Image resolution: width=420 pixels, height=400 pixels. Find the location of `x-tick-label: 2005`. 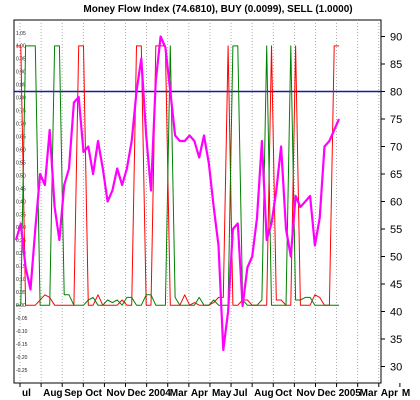

x-tick-label: 2005 is located at coordinates (350, 393).